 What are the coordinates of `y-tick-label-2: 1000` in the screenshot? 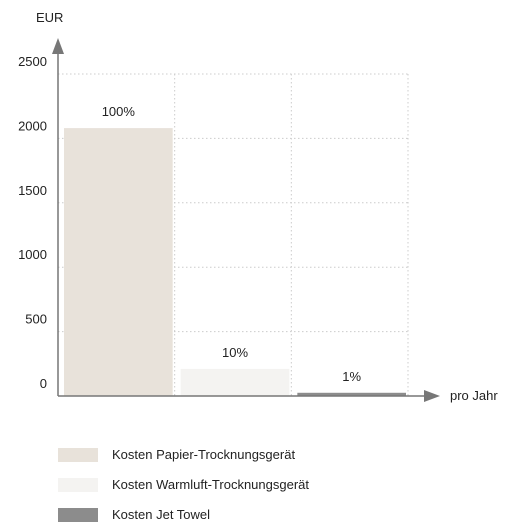 It's located at (32, 254).